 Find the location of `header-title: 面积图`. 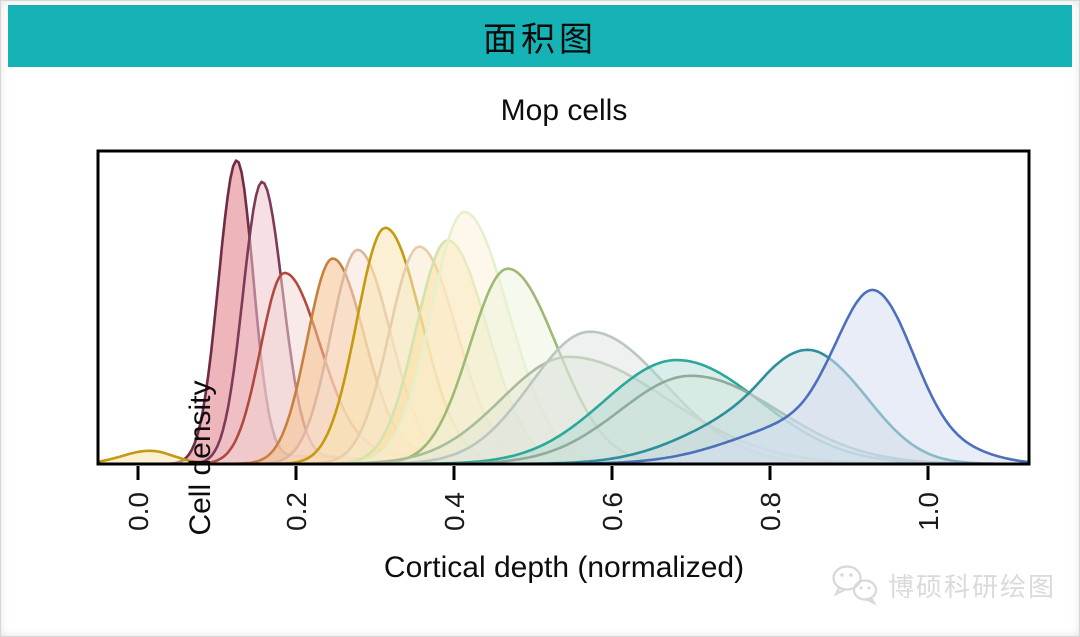

header-title: 面积图 is located at coordinates (540, 39).